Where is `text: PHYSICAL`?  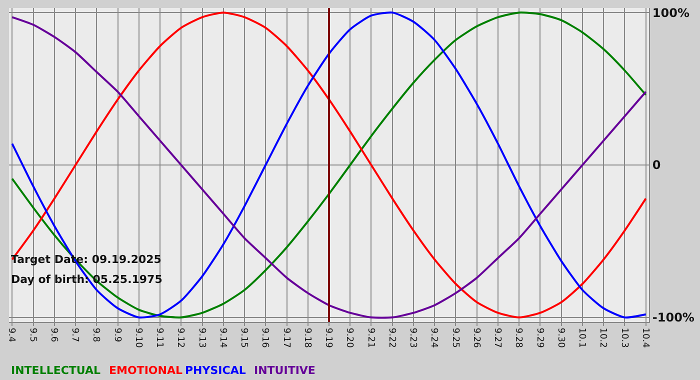 text: PHYSICAL is located at coordinates (215, 370).